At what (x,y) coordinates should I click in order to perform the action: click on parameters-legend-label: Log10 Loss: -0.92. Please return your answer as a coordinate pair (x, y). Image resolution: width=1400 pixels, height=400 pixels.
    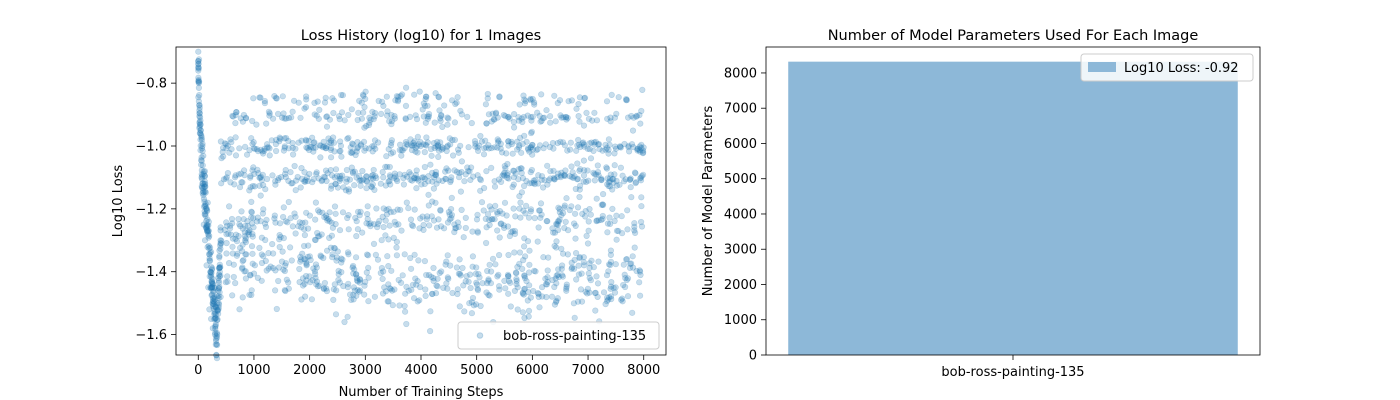
    Looking at the image, I should click on (1181, 68).